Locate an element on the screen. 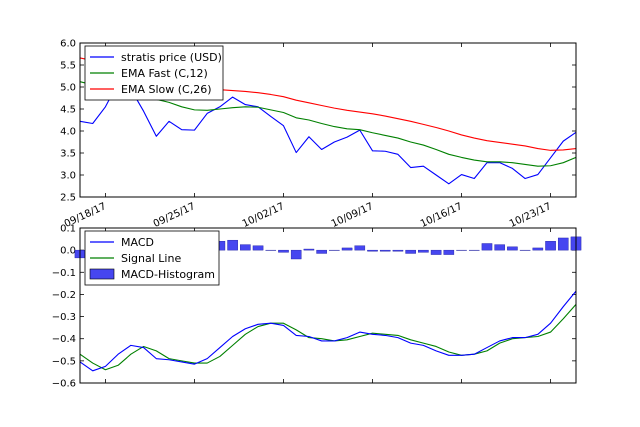 Image resolution: width=640 pixels, height=427 pixels. top-ytick-label: 4.5 is located at coordinates (68, 110).